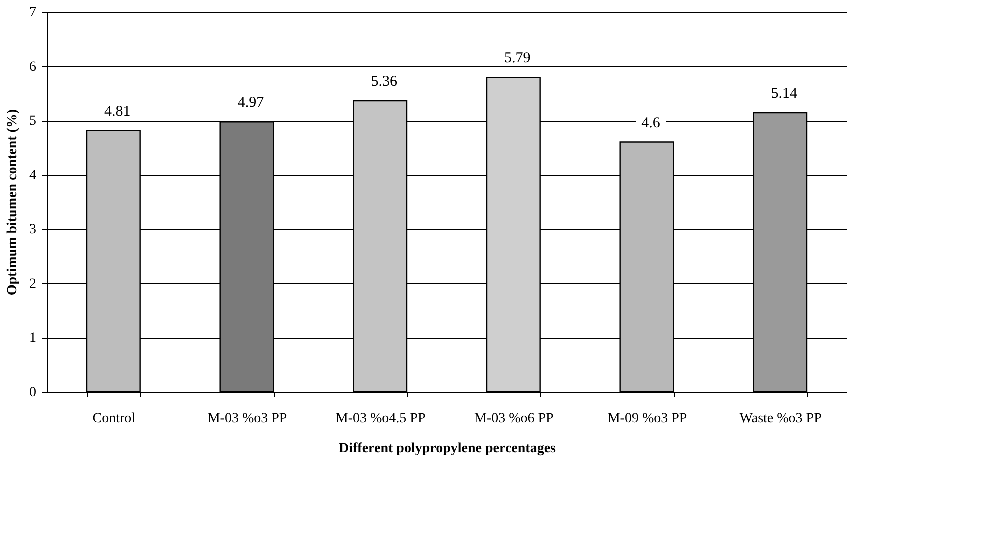 This screenshot has width=983, height=546. Describe the element at coordinates (781, 419) in the screenshot. I see `x-tick-label: Waste %o3 PP` at that location.